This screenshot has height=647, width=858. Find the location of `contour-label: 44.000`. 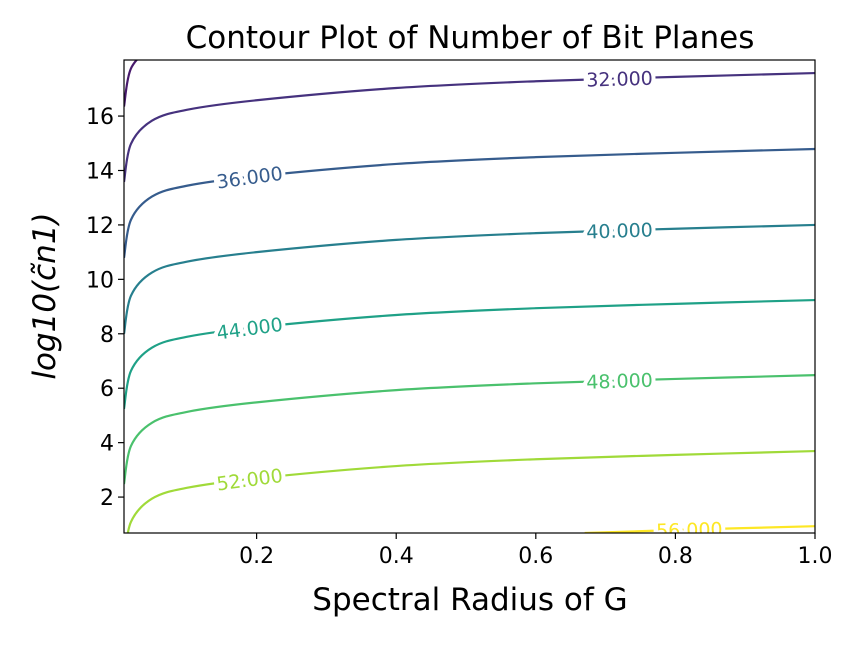

contour-label: 44.000 is located at coordinates (249, 329).